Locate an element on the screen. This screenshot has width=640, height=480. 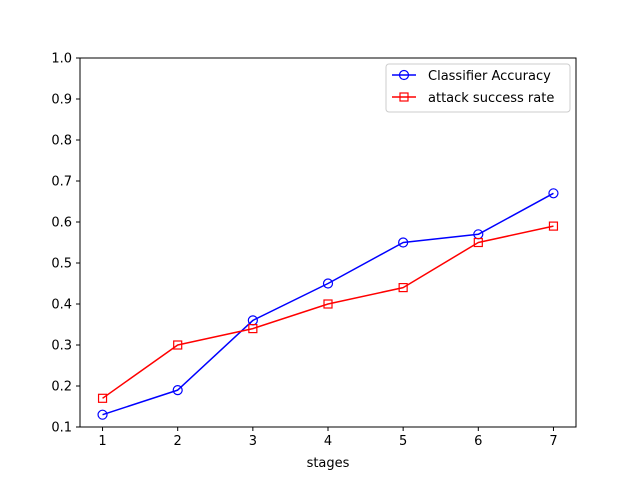
y-tick-label: 0.9 is located at coordinates (61, 100).